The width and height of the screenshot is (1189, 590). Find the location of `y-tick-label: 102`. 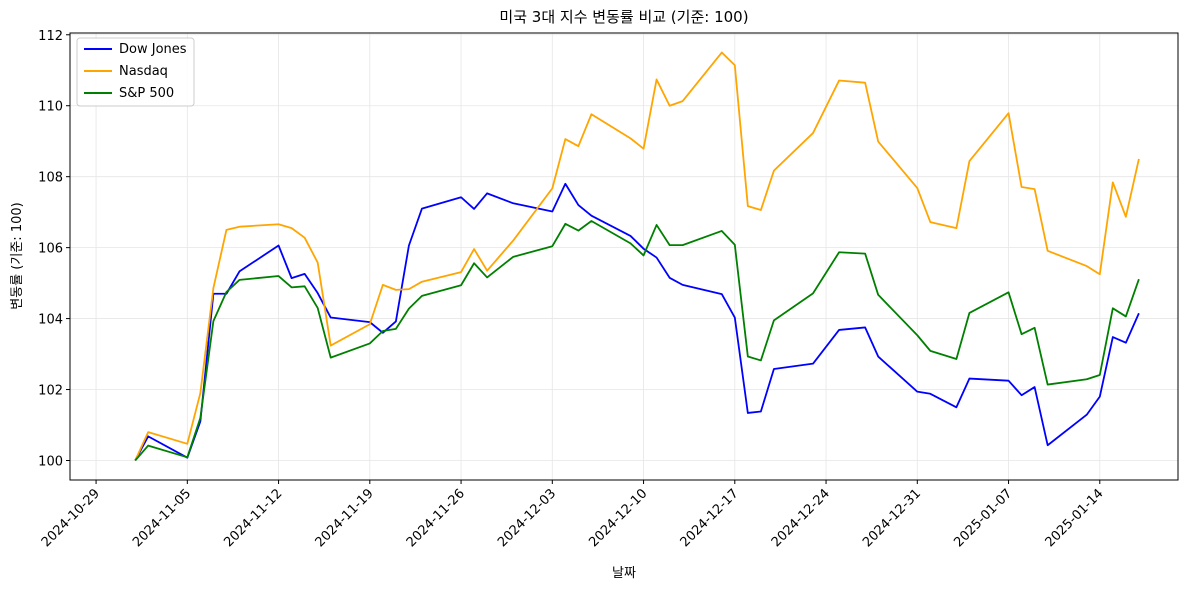

y-tick-label: 102 is located at coordinates (50, 391).